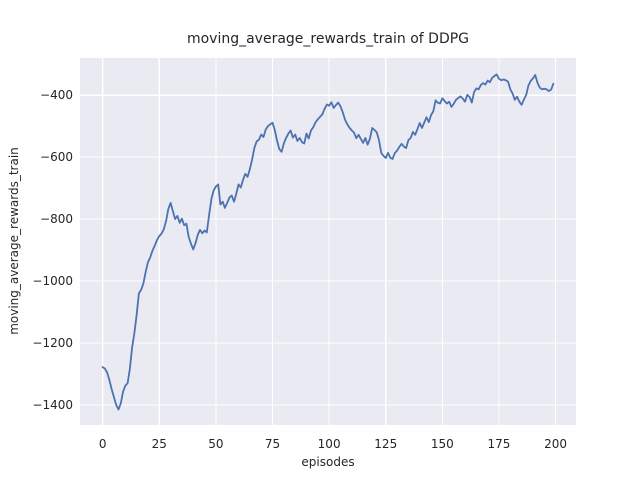 This screenshot has width=640, height=480. Describe the element at coordinates (386, 444) in the screenshot. I see `x-tick-label: 125` at that location.